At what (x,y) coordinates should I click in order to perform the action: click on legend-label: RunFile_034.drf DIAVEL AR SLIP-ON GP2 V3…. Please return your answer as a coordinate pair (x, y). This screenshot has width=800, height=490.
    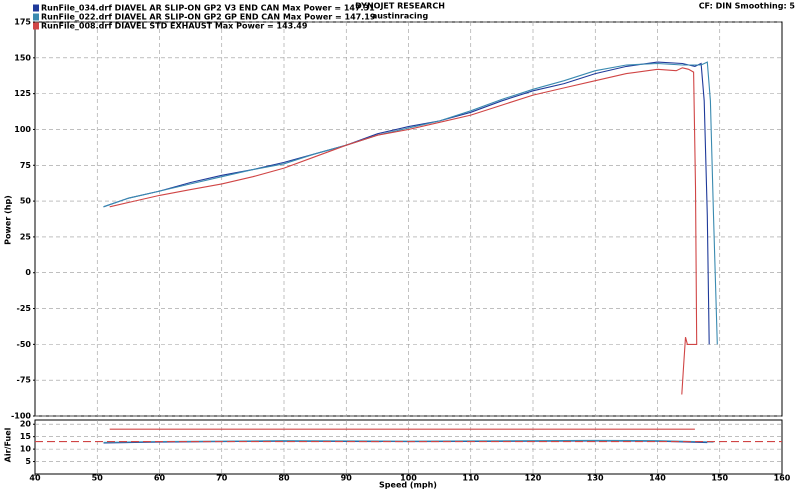
    Looking at the image, I should click on (208, 8).